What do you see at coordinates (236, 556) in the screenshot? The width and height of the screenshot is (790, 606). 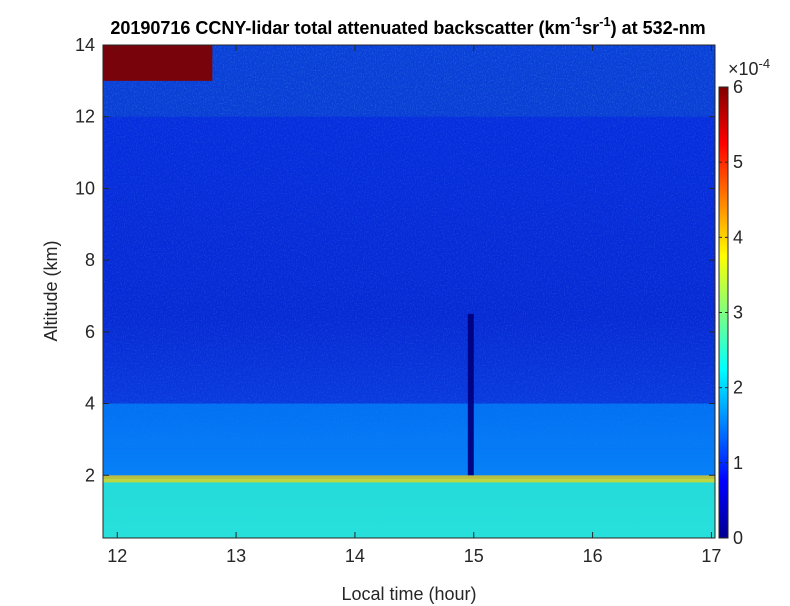 I see `x-tick-label: 13` at bounding box center [236, 556].